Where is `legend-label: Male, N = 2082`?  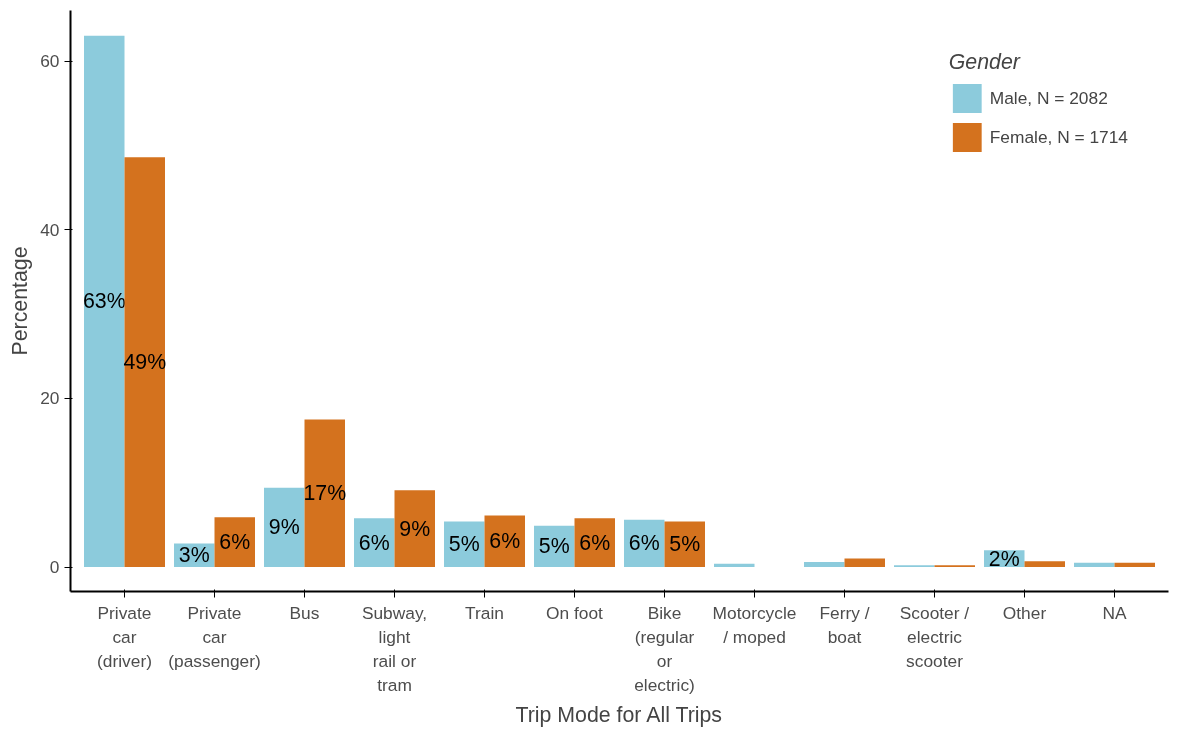
legend-label: Male, N = 2082 is located at coordinates (1048, 98).